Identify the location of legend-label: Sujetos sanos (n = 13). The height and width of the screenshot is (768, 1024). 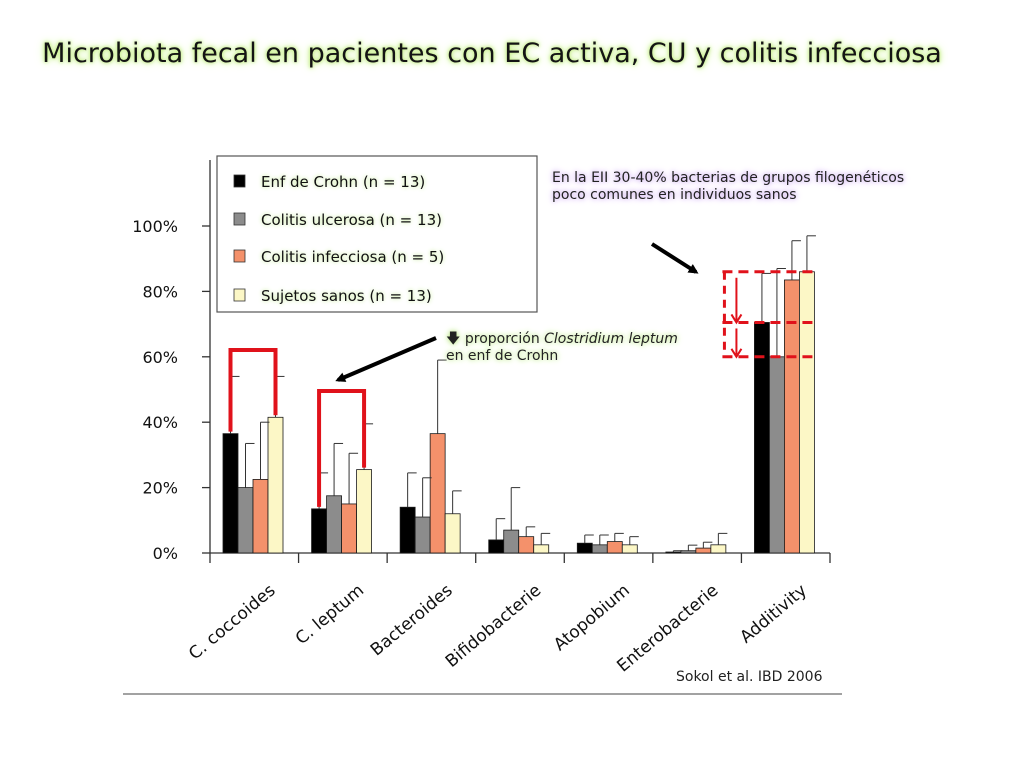
(346, 296).